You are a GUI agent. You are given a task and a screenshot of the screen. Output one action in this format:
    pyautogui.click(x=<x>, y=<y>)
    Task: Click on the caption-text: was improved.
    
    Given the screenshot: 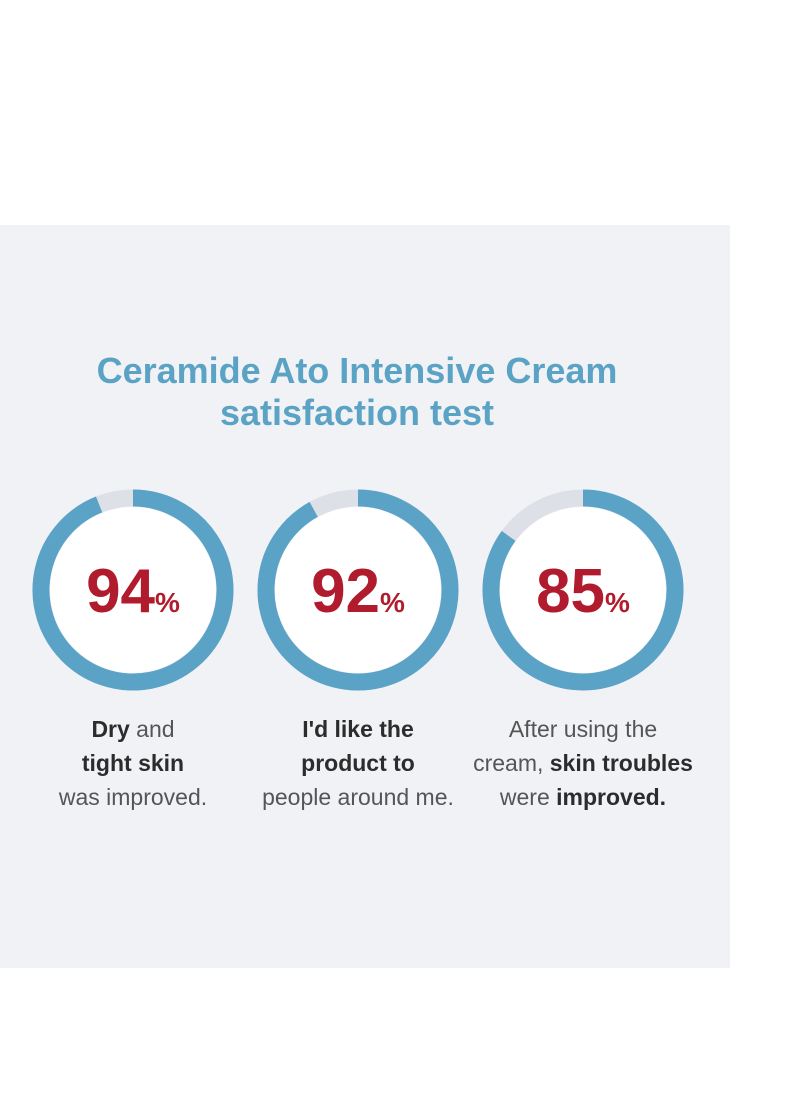 What is the action you would take?
    pyautogui.click(x=132, y=797)
    